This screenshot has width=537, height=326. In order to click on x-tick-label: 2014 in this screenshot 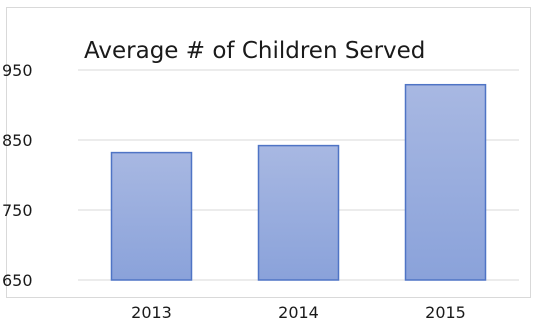, I will do `click(298, 312)`.